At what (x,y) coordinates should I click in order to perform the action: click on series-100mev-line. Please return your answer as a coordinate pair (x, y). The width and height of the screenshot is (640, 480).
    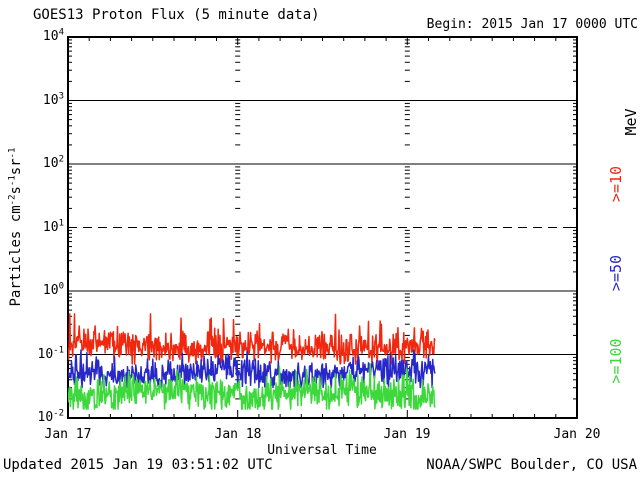
    Looking at the image, I should click on (252, 386).